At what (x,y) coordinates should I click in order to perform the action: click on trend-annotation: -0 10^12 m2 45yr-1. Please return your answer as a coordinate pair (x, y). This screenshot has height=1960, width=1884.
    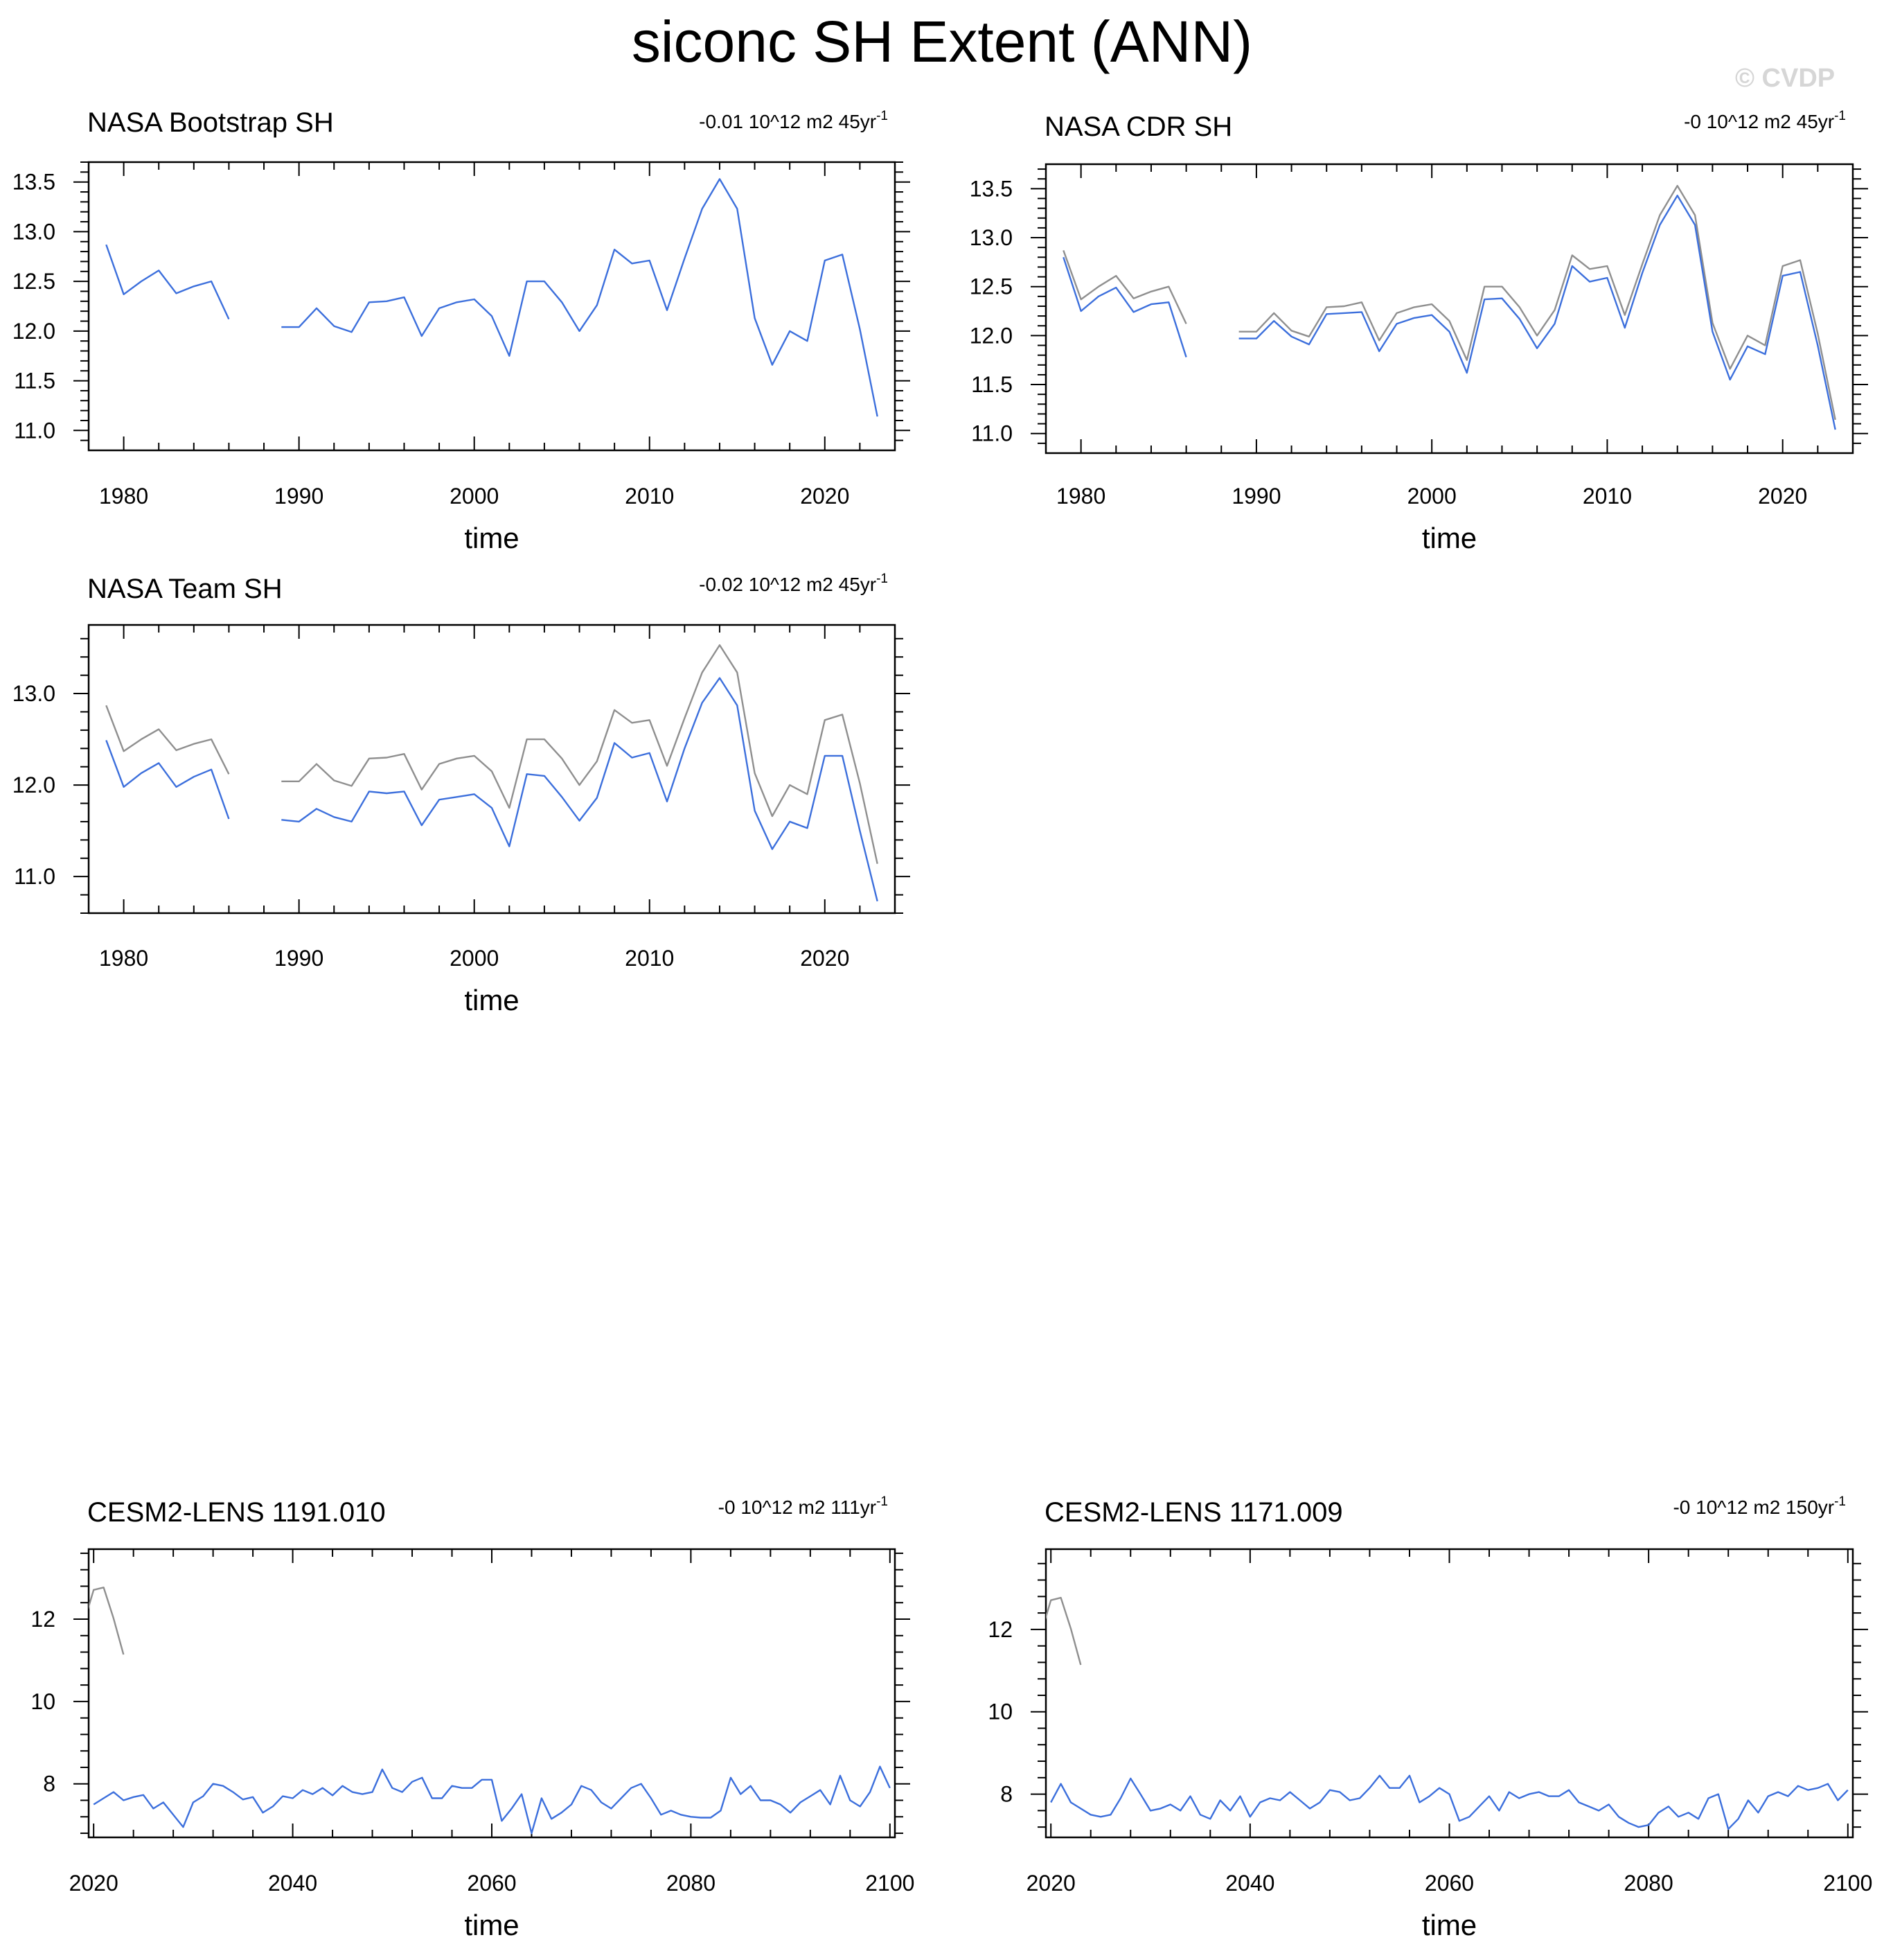
    Looking at the image, I should click on (1765, 121).